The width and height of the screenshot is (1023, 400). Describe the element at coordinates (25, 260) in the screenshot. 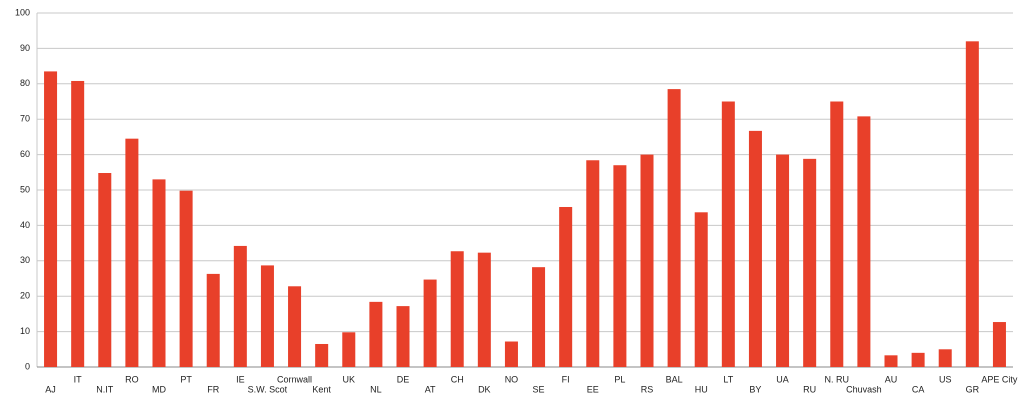

I see `y-tick-label: 30` at that location.